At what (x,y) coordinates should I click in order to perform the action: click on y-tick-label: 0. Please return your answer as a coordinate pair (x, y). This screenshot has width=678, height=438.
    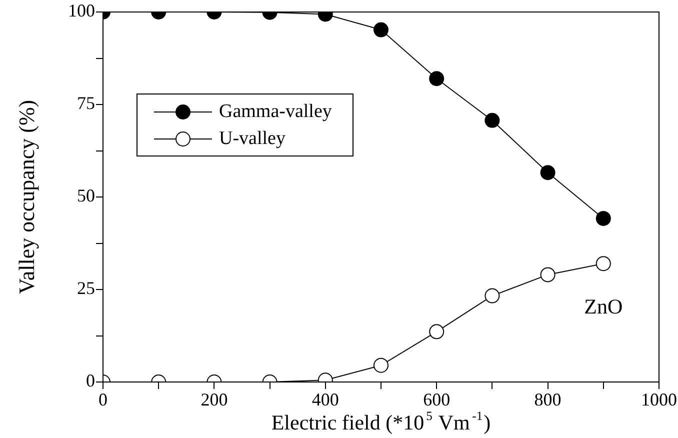
    Looking at the image, I should click on (90, 380).